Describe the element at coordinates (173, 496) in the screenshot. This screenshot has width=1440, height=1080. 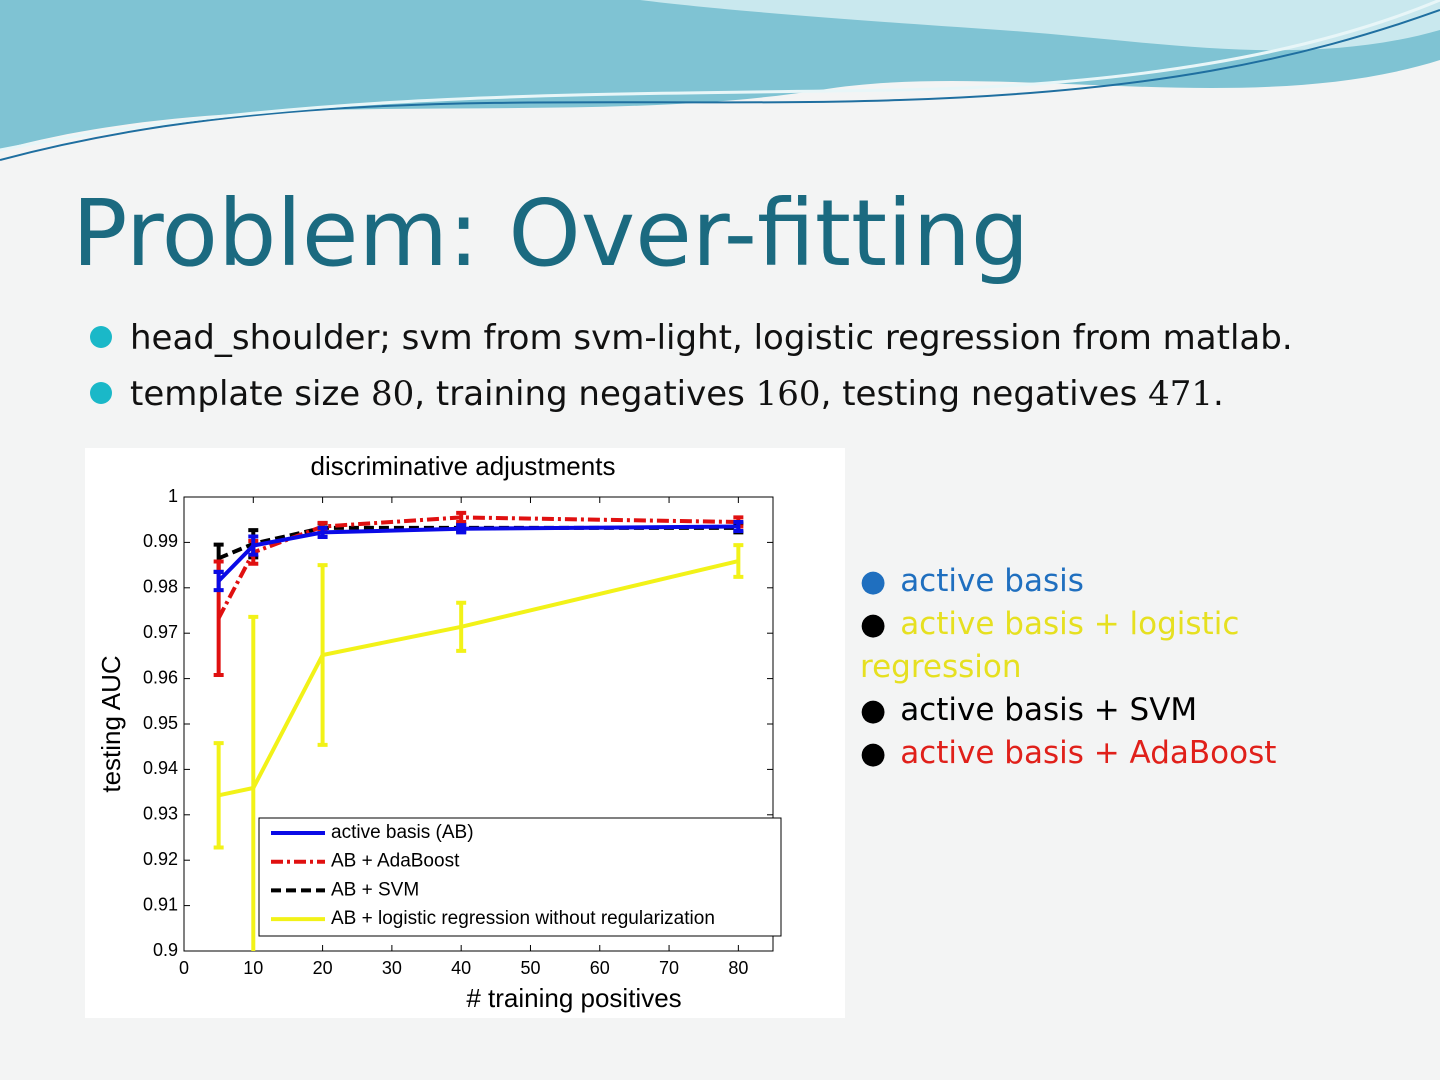
I see `y-tick-label: 1` at that location.